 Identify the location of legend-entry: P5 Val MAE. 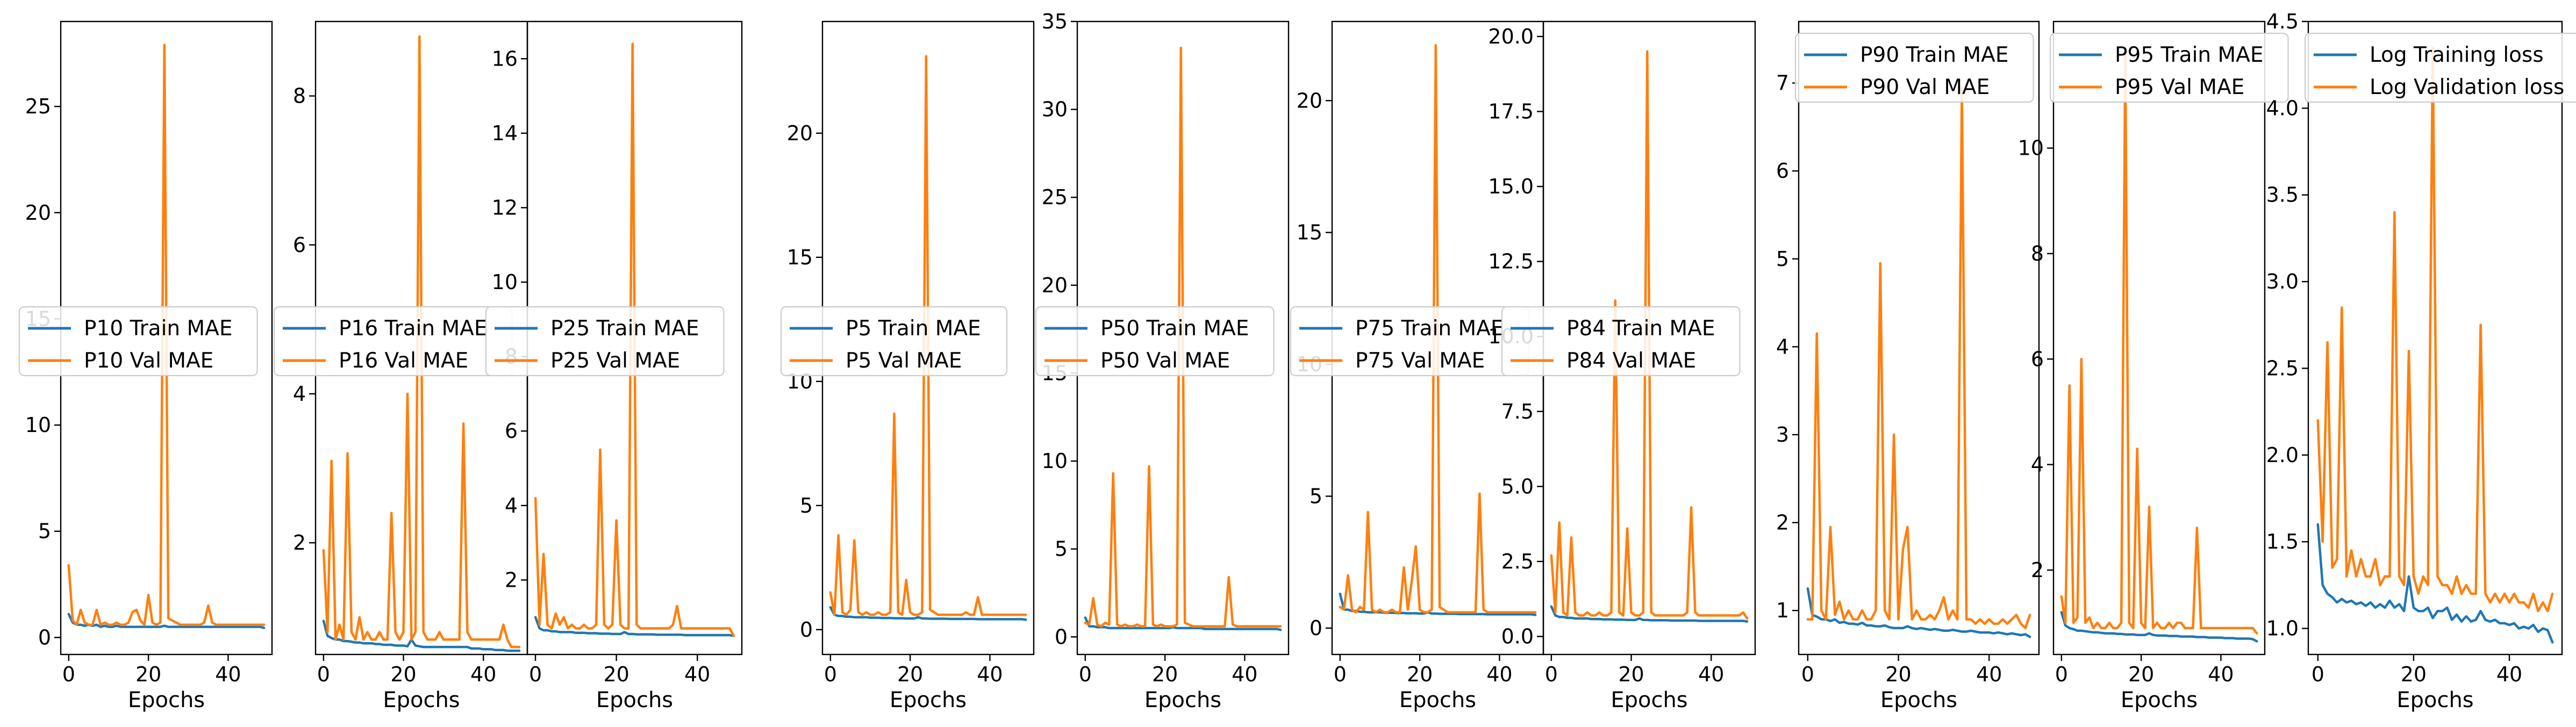
(904, 361).